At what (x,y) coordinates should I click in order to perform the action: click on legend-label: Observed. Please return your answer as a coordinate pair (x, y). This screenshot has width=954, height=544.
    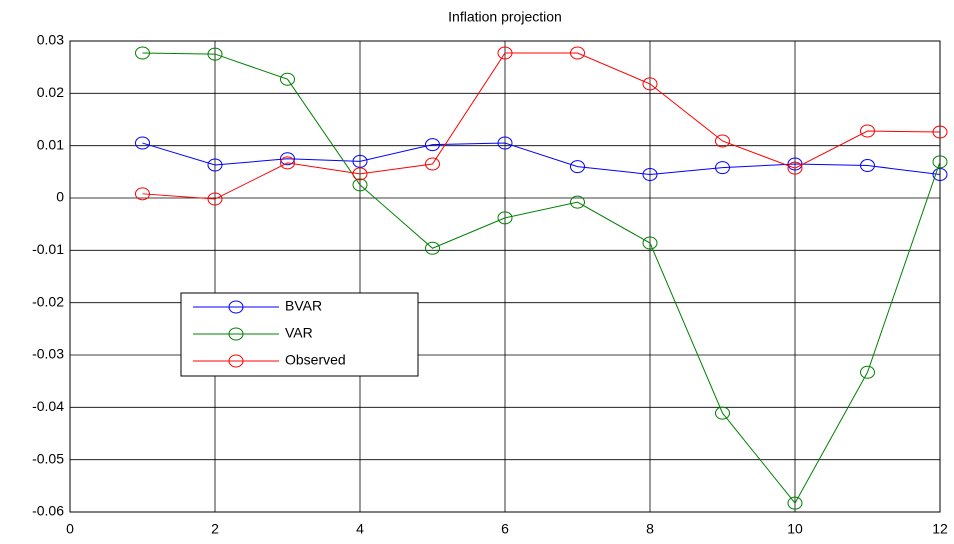
    Looking at the image, I should click on (315, 360).